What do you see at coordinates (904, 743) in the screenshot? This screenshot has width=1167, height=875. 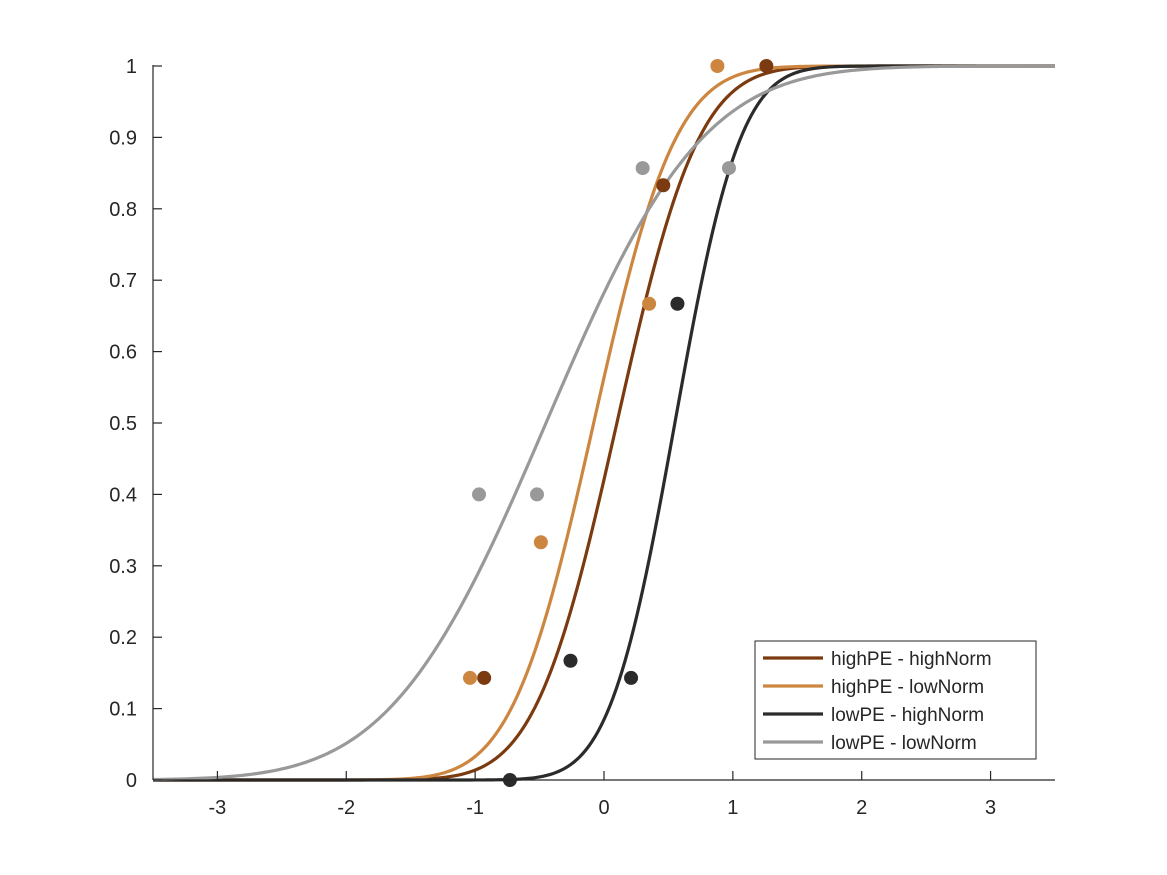 I see `legend-label-4: lowPE - lowNorm` at bounding box center [904, 743].